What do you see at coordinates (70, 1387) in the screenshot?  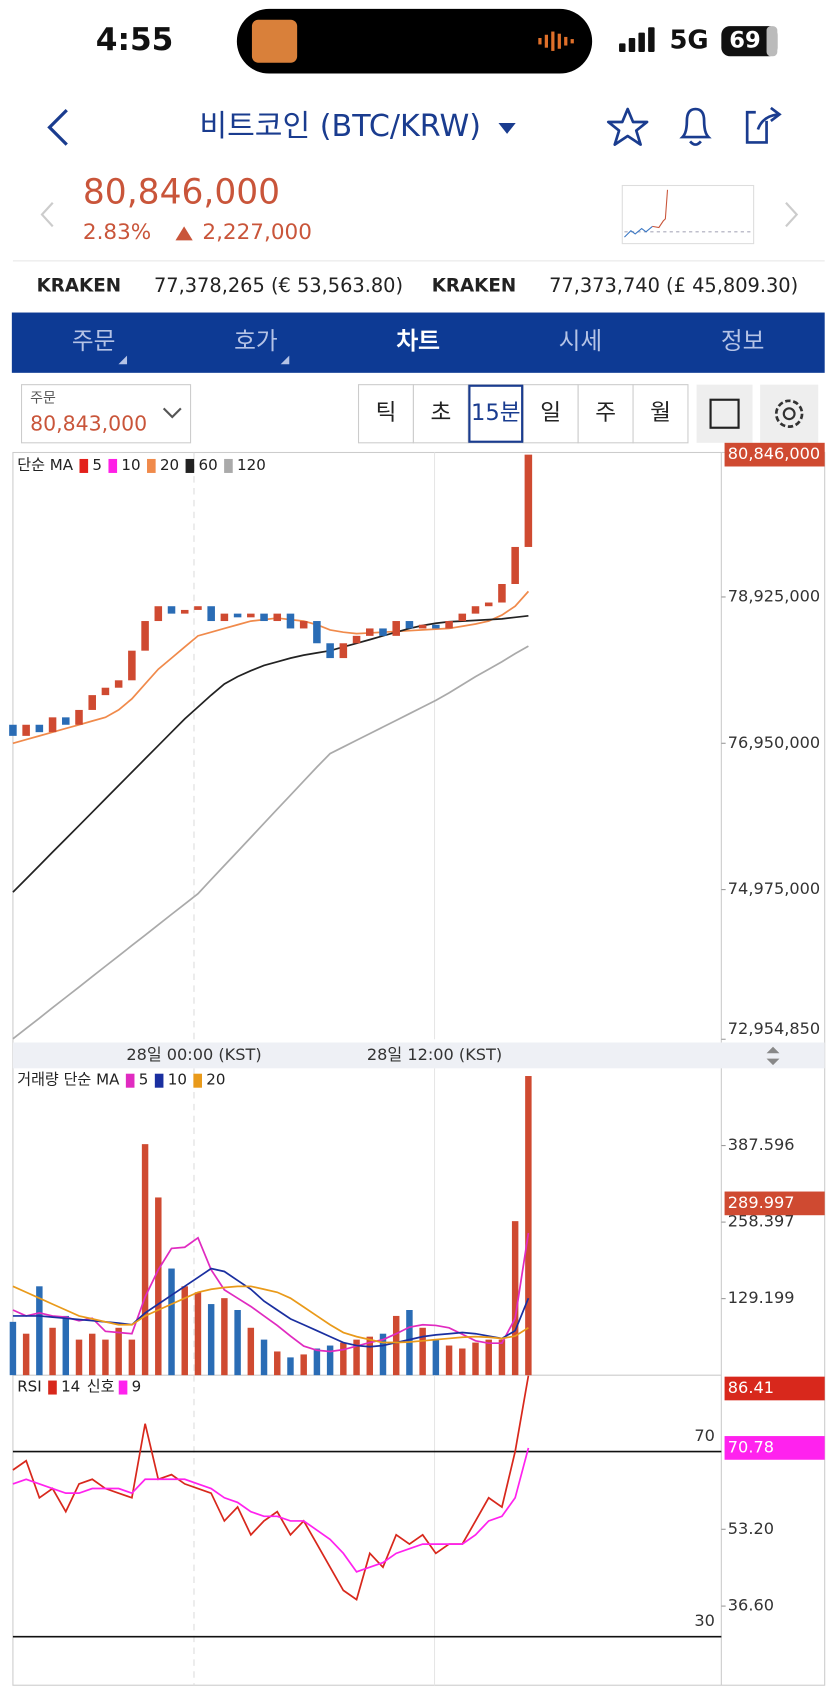 I see `legend-name: 14` at bounding box center [70, 1387].